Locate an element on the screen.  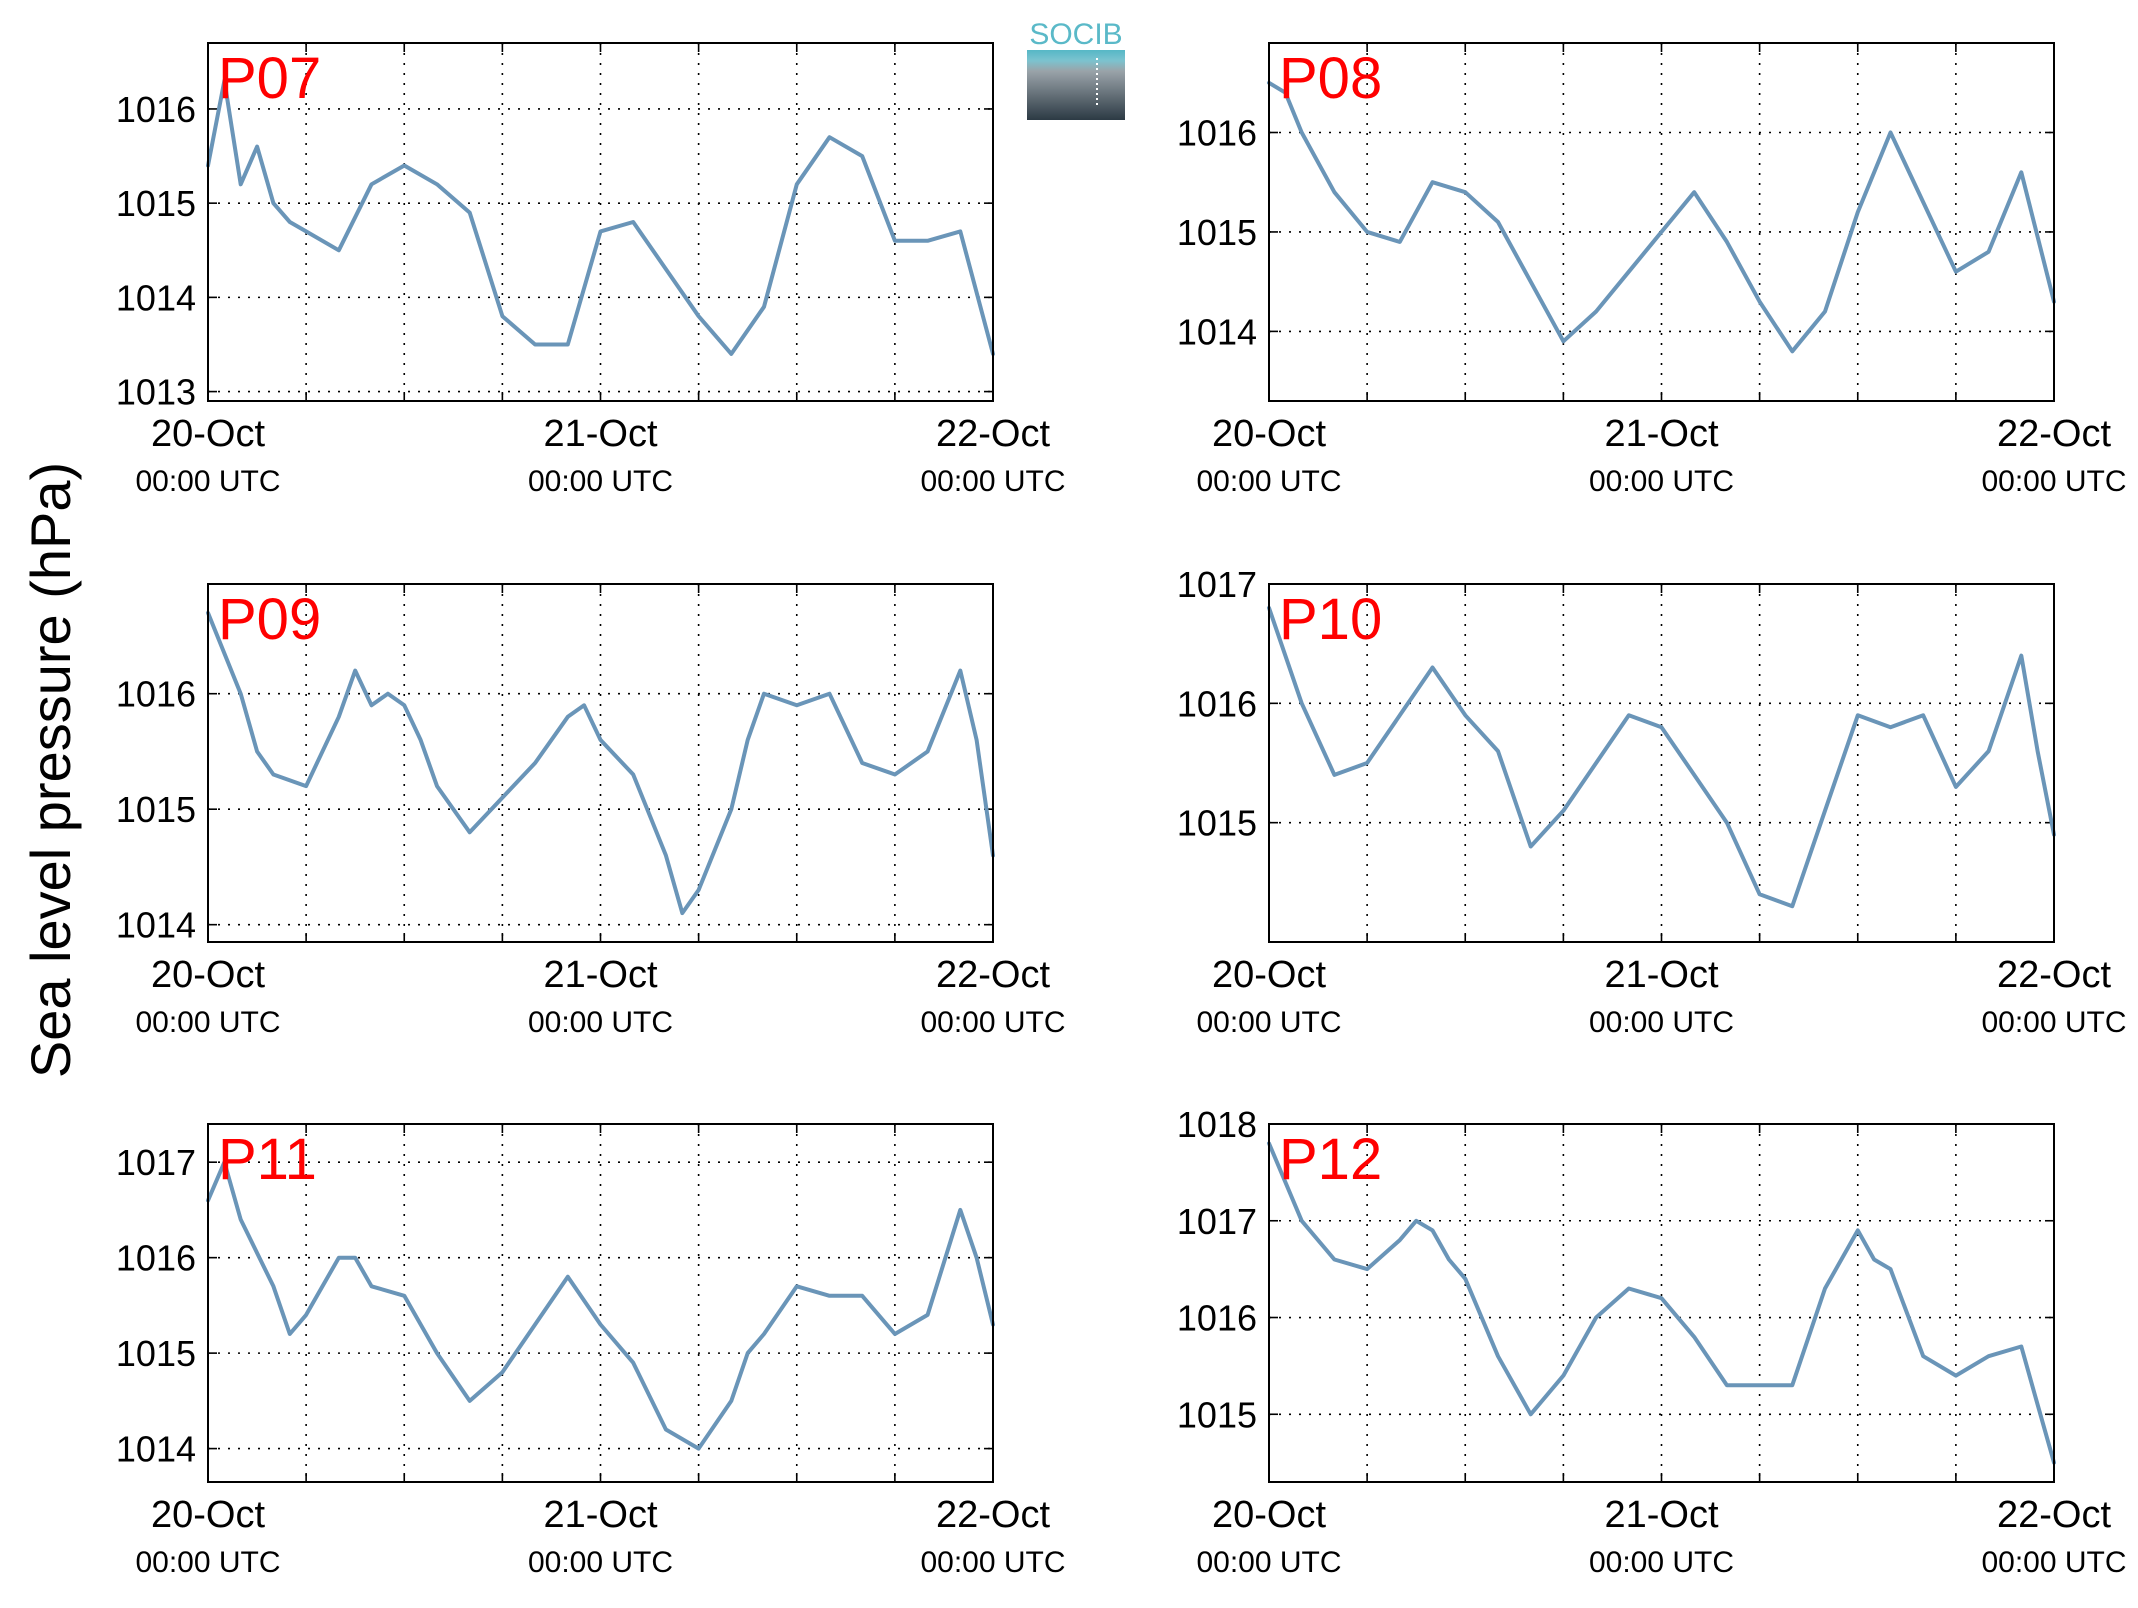
panel-title: P11 is located at coordinates (267, 1159).